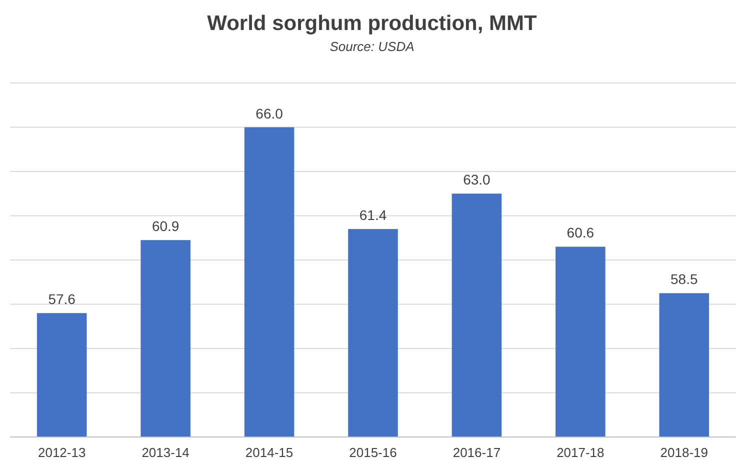 Image resolution: width=744 pixels, height=468 pixels. Describe the element at coordinates (684, 452) in the screenshot. I see `x-tick-label: 2018-19` at that location.